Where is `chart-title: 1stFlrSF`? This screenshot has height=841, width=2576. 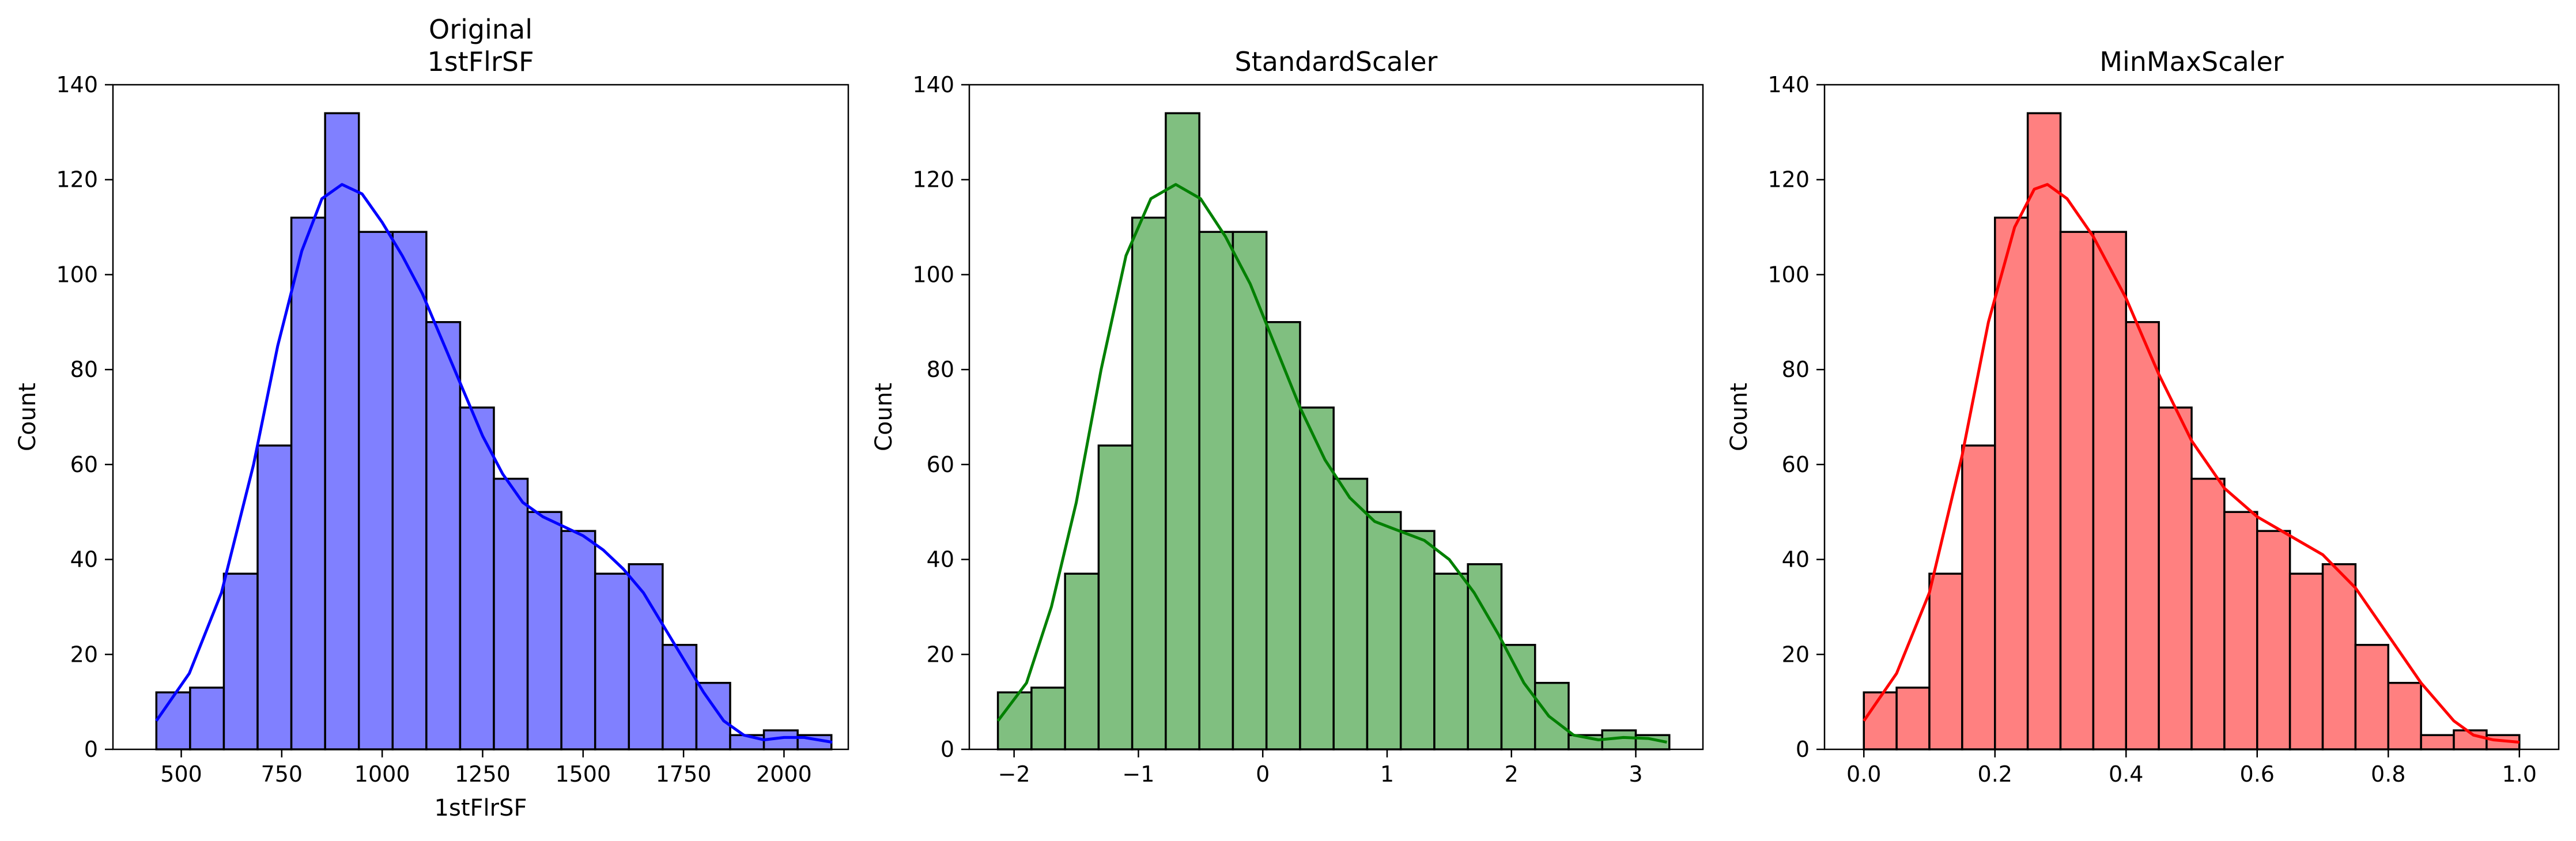 chart-title: 1stFlrSF is located at coordinates (480, 62).